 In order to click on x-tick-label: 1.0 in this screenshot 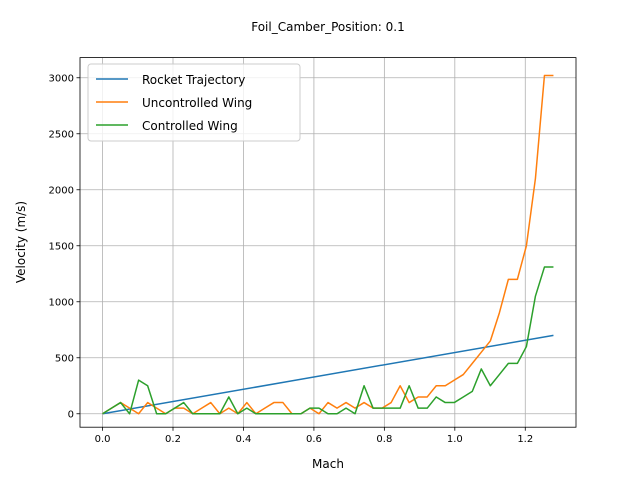, I will do `click(455, 439)`.